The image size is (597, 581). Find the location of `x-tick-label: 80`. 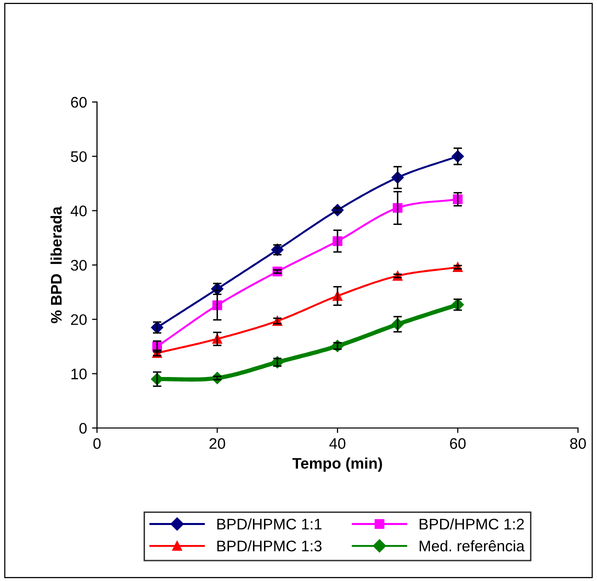

x-tick-label: 80 is located at coordinates (578, 443).